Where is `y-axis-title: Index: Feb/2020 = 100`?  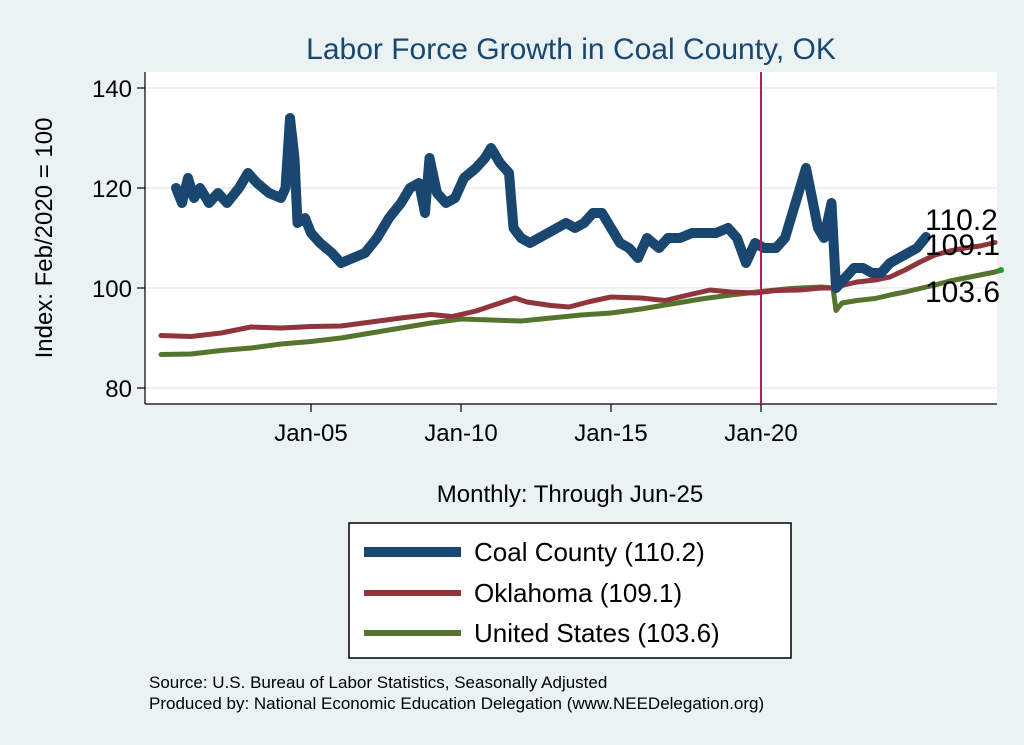
y-axis-title: Index: Feb/2020 = 100 is located at coordinates (44, 238).